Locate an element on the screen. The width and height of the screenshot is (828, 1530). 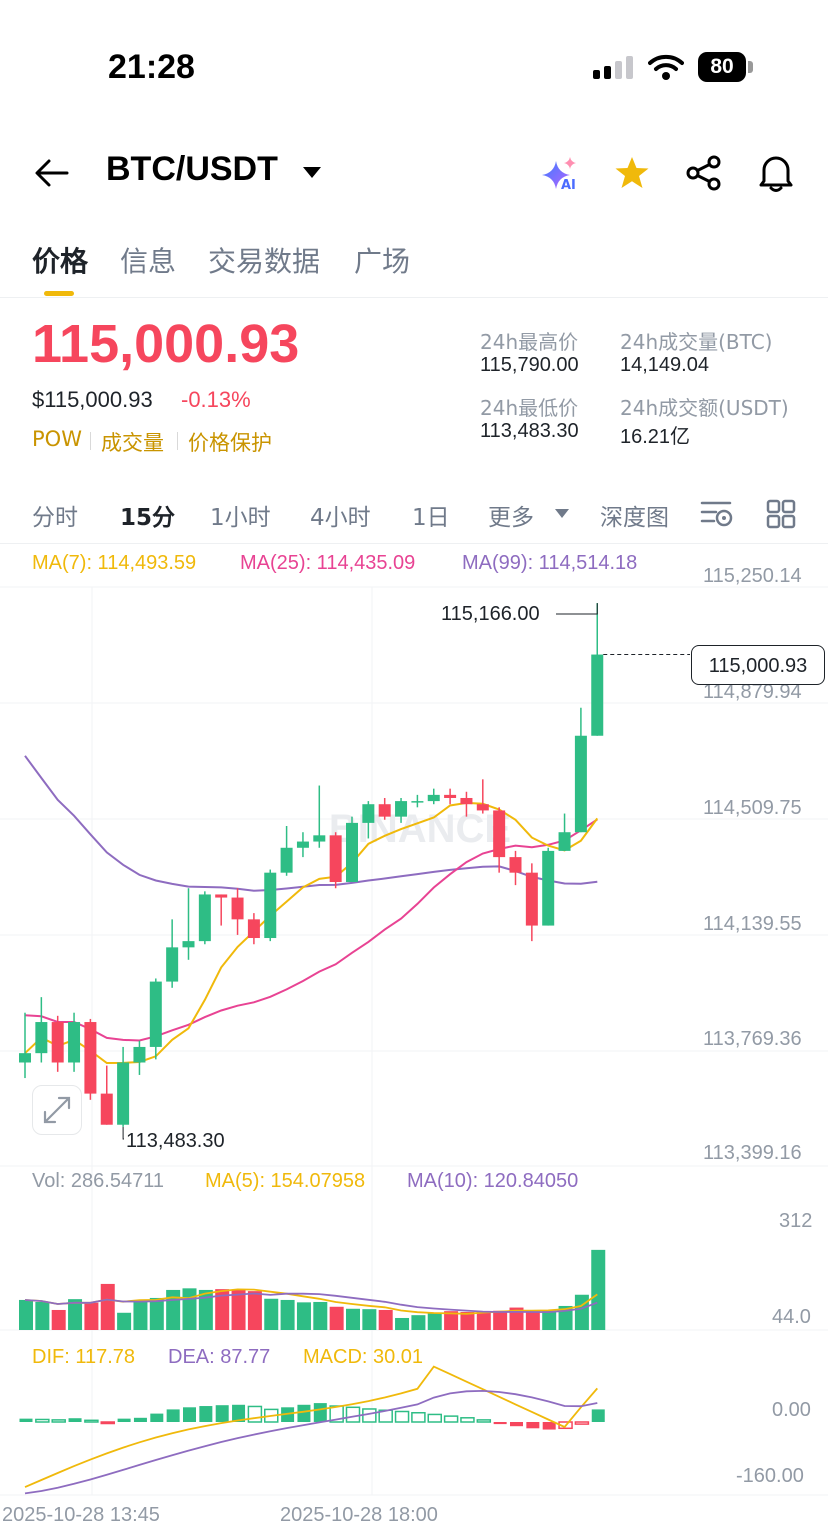
tag-separator is located at coordinates (90, 441).